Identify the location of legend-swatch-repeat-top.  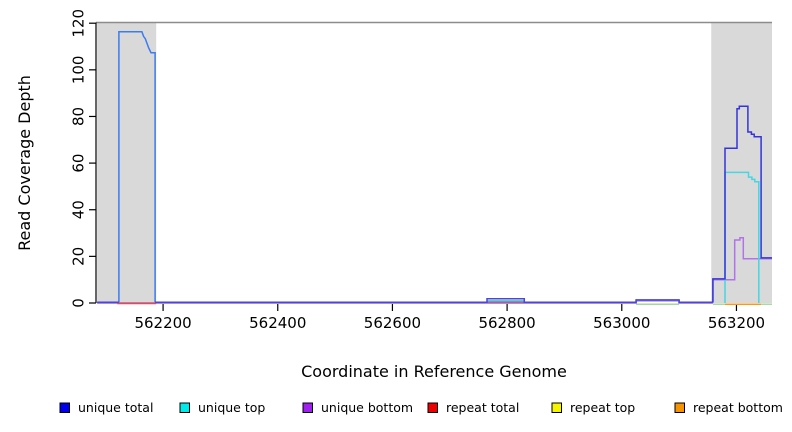
(556, 407).